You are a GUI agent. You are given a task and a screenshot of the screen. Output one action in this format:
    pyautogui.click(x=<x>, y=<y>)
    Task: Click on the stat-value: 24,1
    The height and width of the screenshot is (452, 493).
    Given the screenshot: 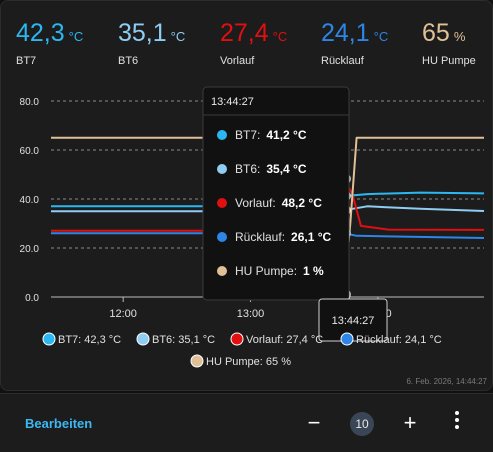 What is the action you would take?
    pyautogui.click(x=345, y=33)
    